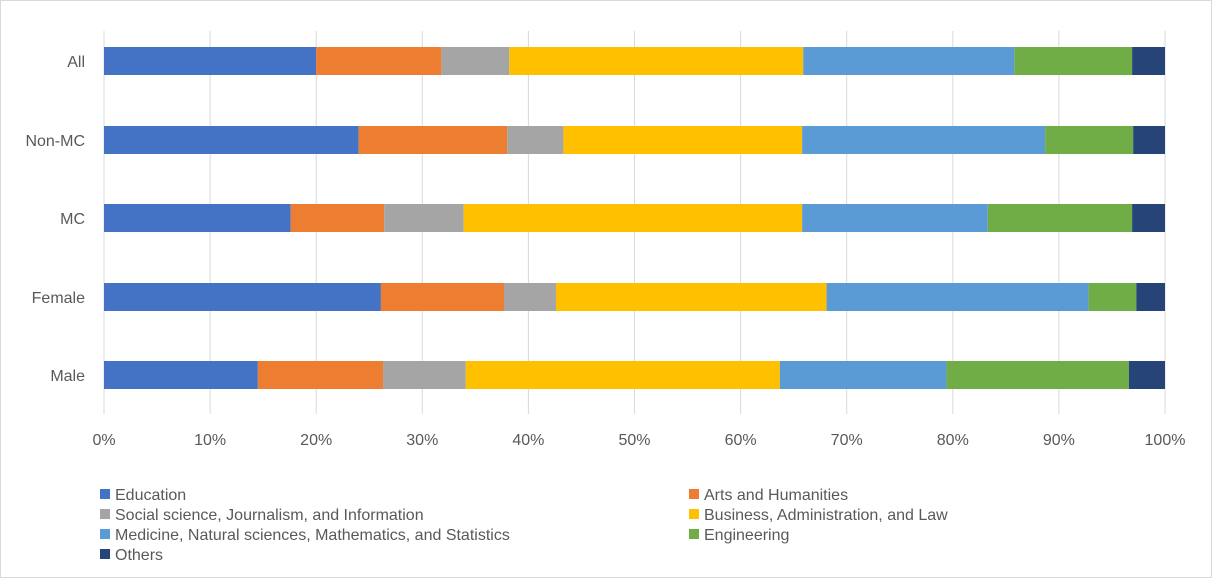 Image resolution: width=1212 pixels, height=582 pixels. I want to click on legend-label: Engineering, so click(746, 535).